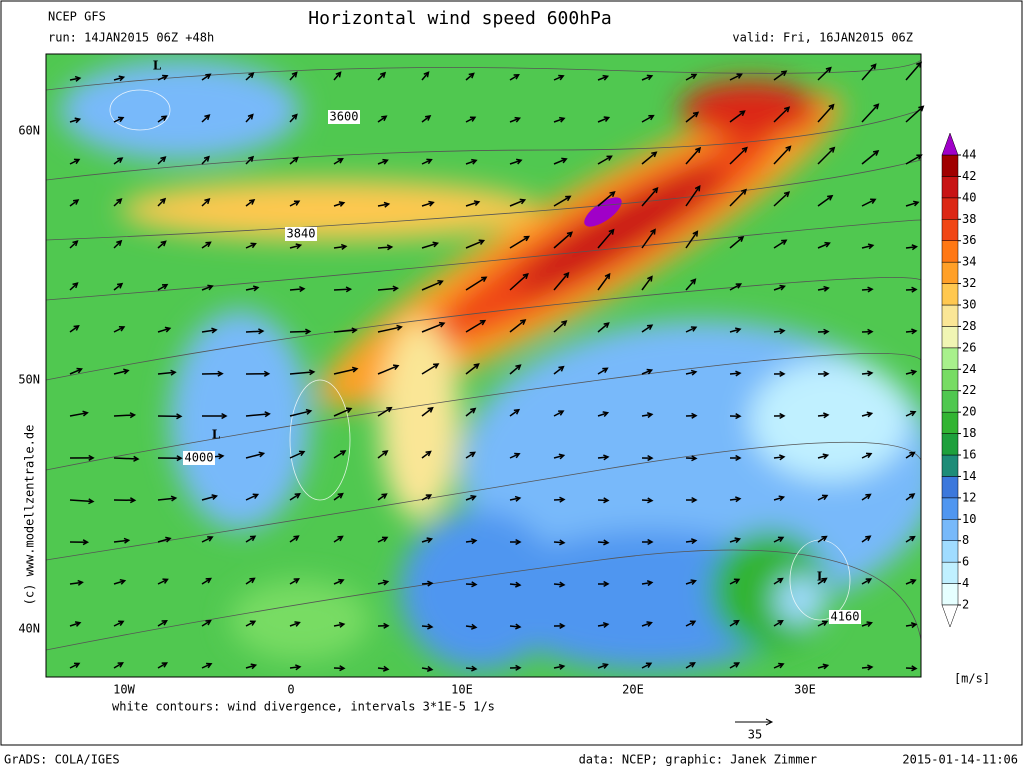  What do you see at coordinates (769, 722) in the screenshot?
I see `reference-arrow-head` at bounding box center [769, 722].